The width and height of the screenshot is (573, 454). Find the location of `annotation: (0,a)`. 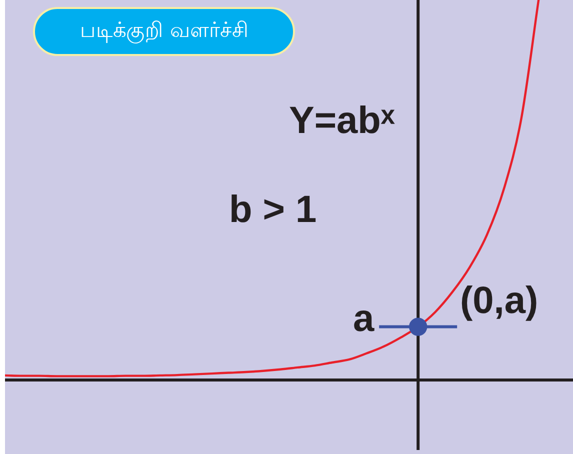

annotation: (0,a) is located at coordinates (499, 301).